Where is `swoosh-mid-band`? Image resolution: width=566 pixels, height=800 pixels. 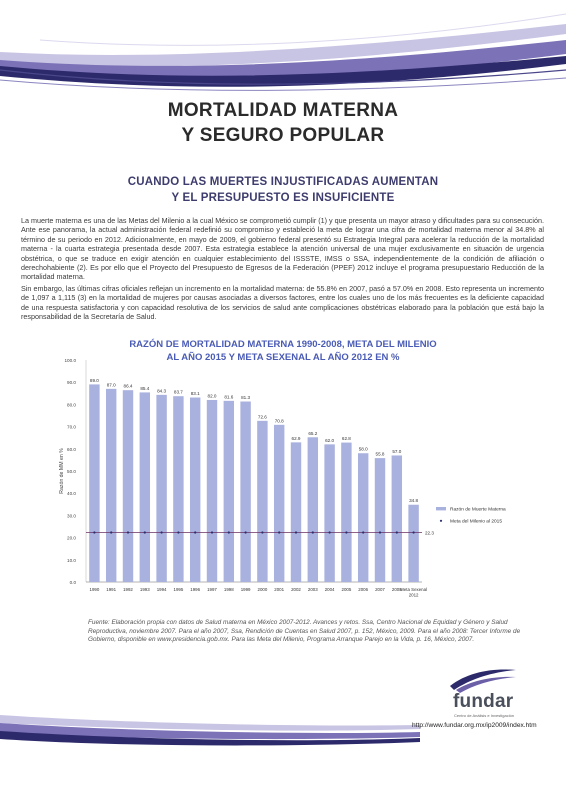
swoosh-mid-band is located at coordinates (283, 60).